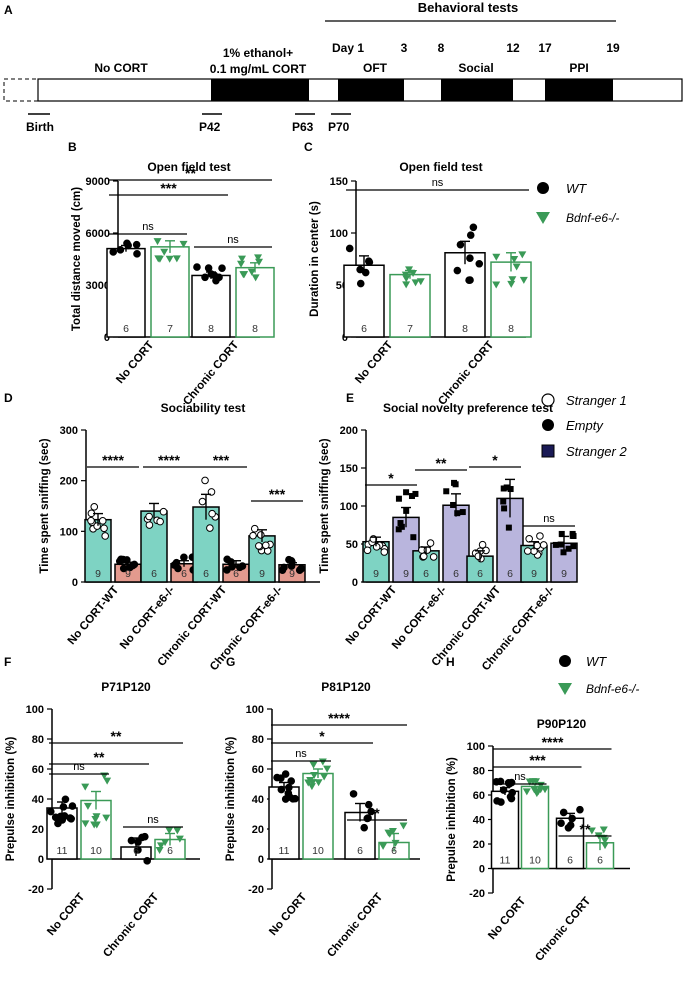 The width and height of the screenshot is (688, 996). I want to click on chart-h-title: P90P120, so click(562, 724).